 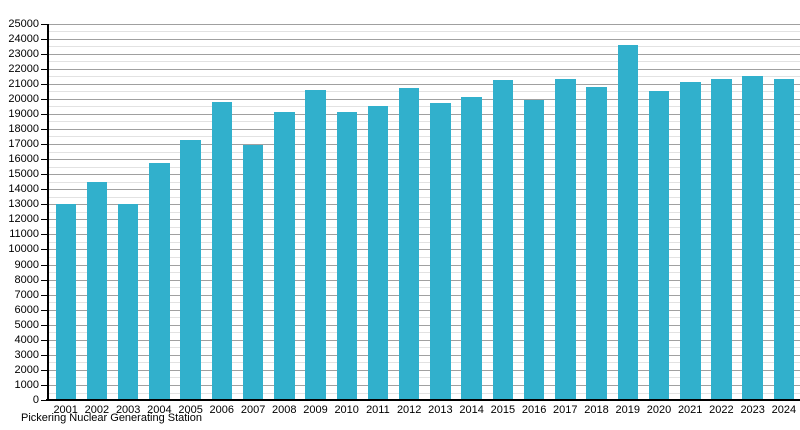 I want to click on y-tick-label: 8000, so click(x=26, y=279).